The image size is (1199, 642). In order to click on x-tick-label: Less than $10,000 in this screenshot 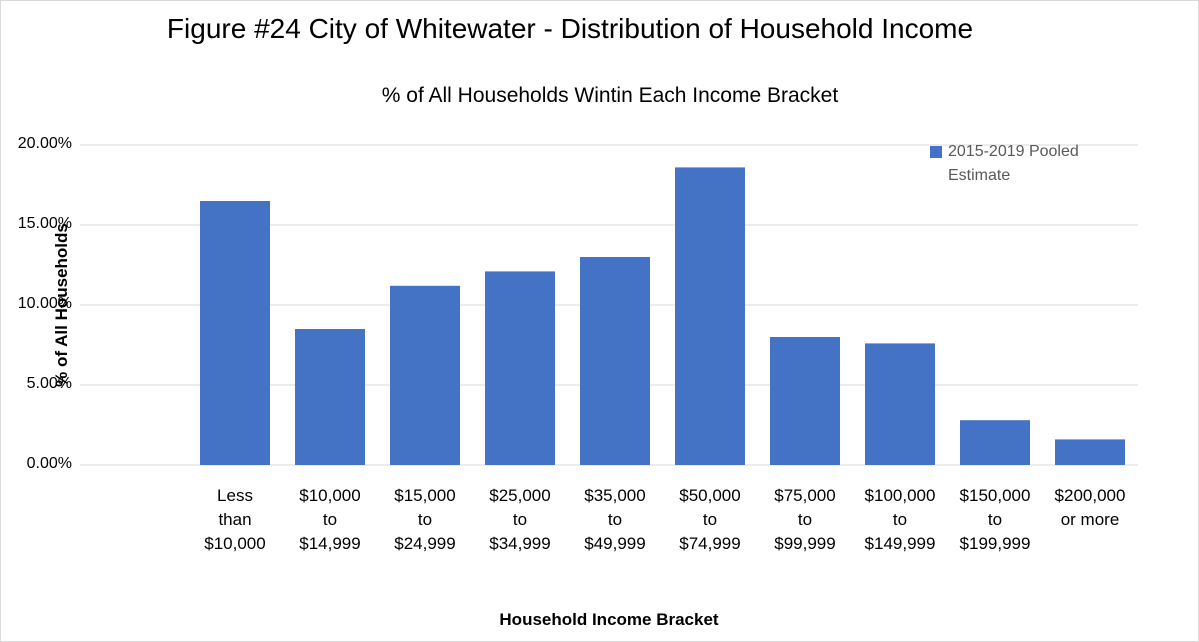, I will do `click(235, 519)`.